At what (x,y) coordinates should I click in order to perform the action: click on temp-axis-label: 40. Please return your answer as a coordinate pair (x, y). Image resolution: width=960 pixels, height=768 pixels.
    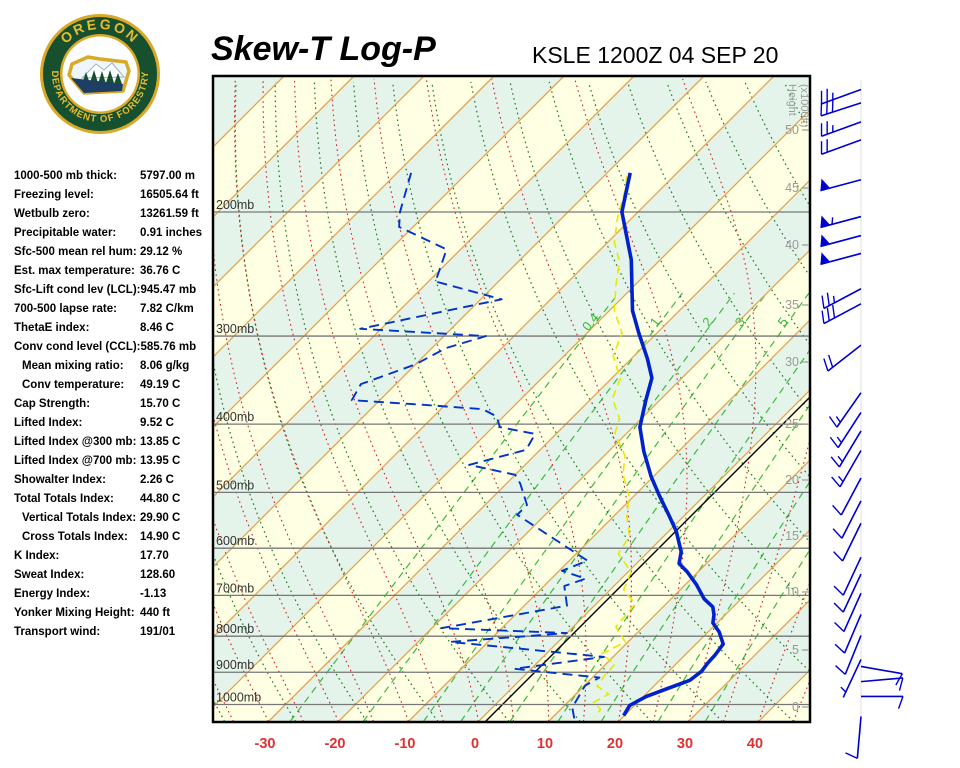
    Looking at the image, I should click on (755, 744).